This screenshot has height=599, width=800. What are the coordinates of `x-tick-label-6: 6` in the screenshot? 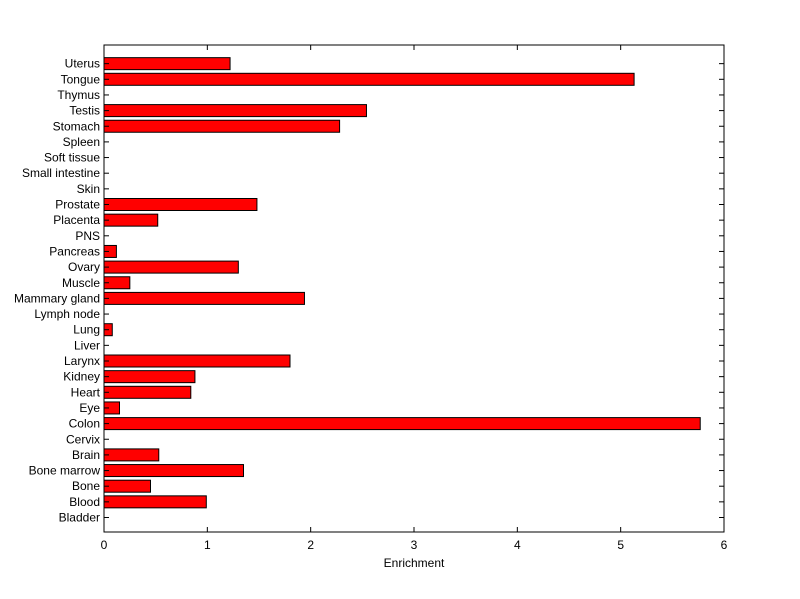 It's located at (724, 545).